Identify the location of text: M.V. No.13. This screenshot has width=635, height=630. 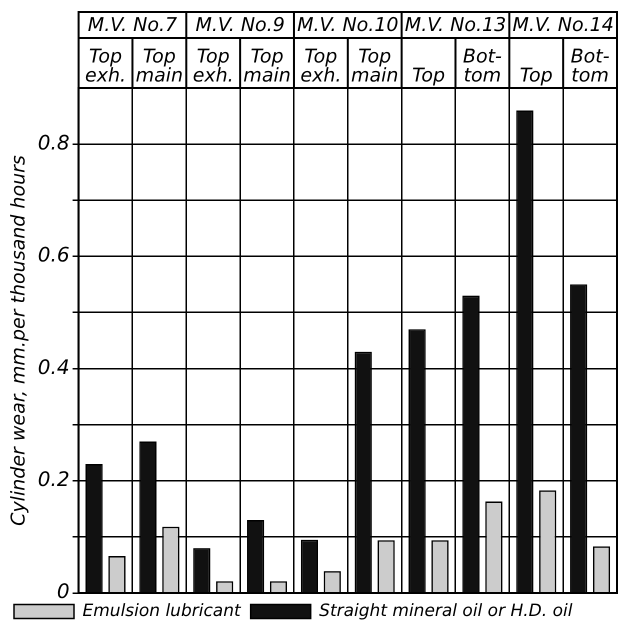
(455, 25).